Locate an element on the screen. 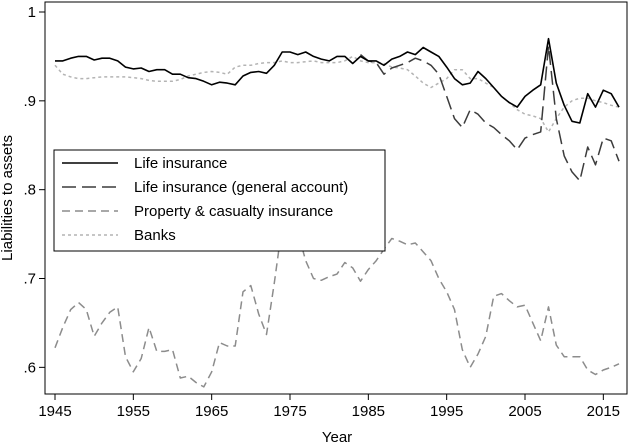  legend-box is located at coordinates (219, 200).